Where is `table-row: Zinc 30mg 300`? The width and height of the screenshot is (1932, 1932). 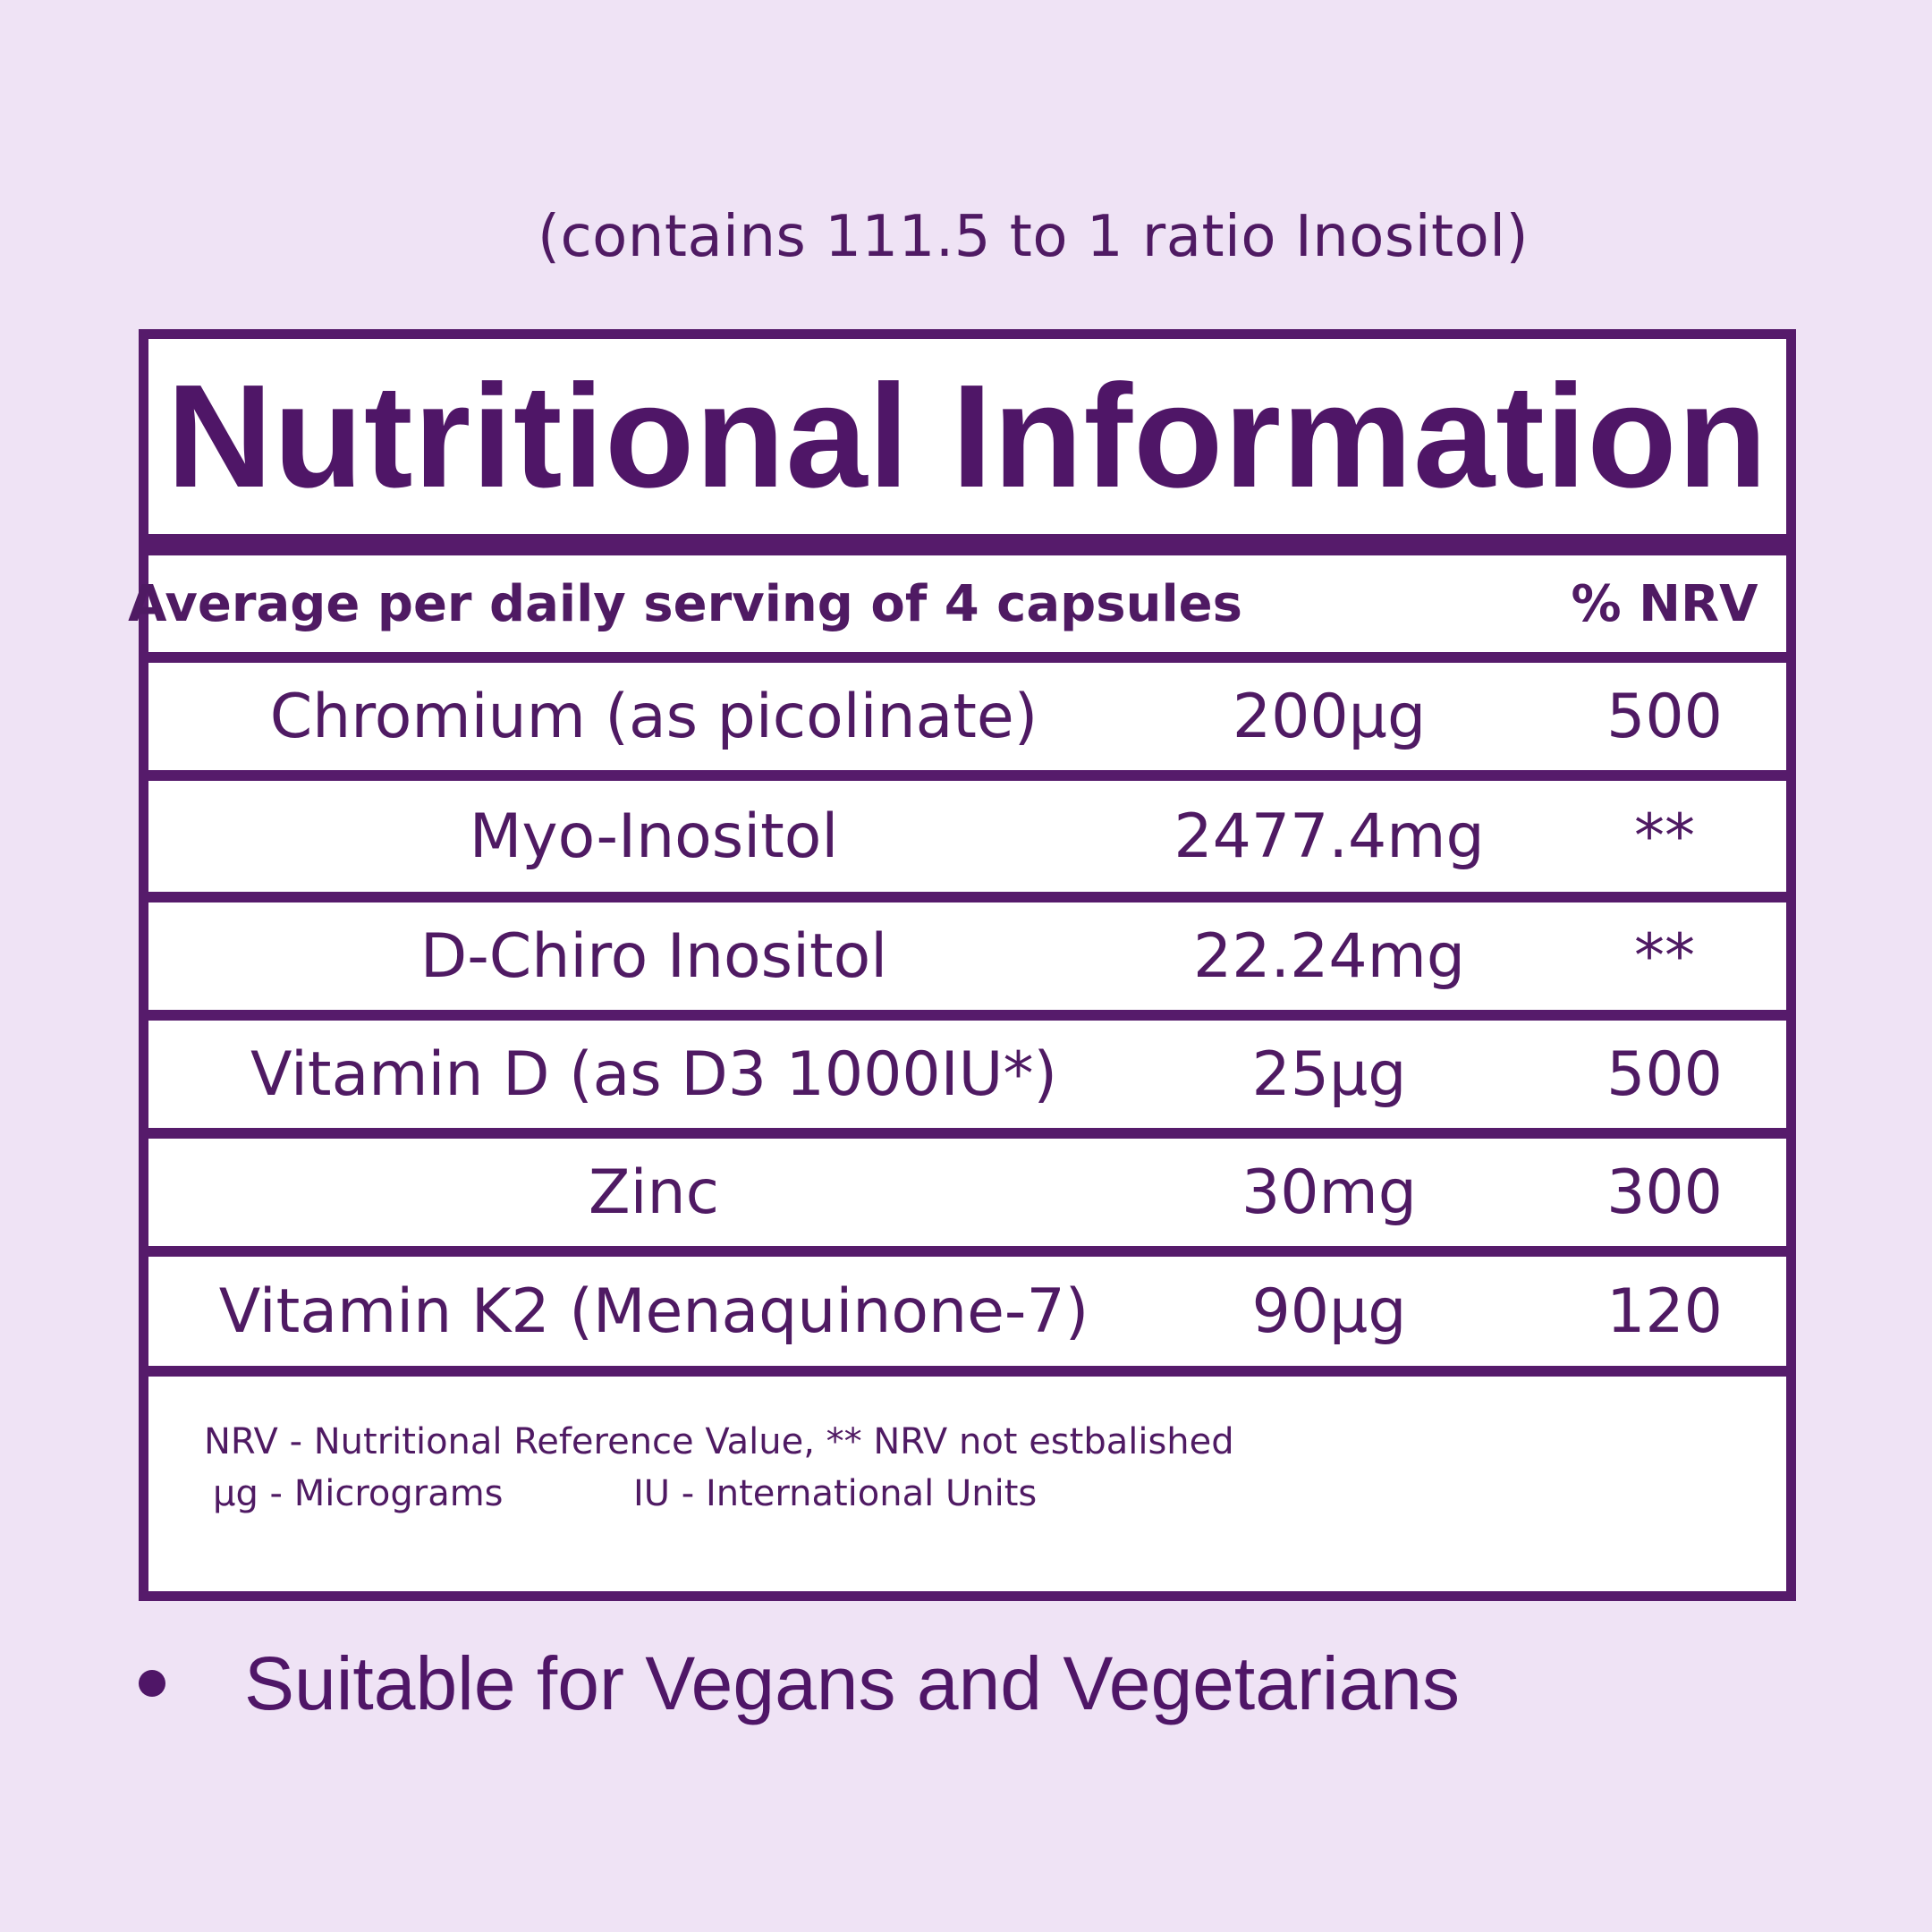
table-row: Zinc 30mg 300 is located at coordinates (967, 1192).